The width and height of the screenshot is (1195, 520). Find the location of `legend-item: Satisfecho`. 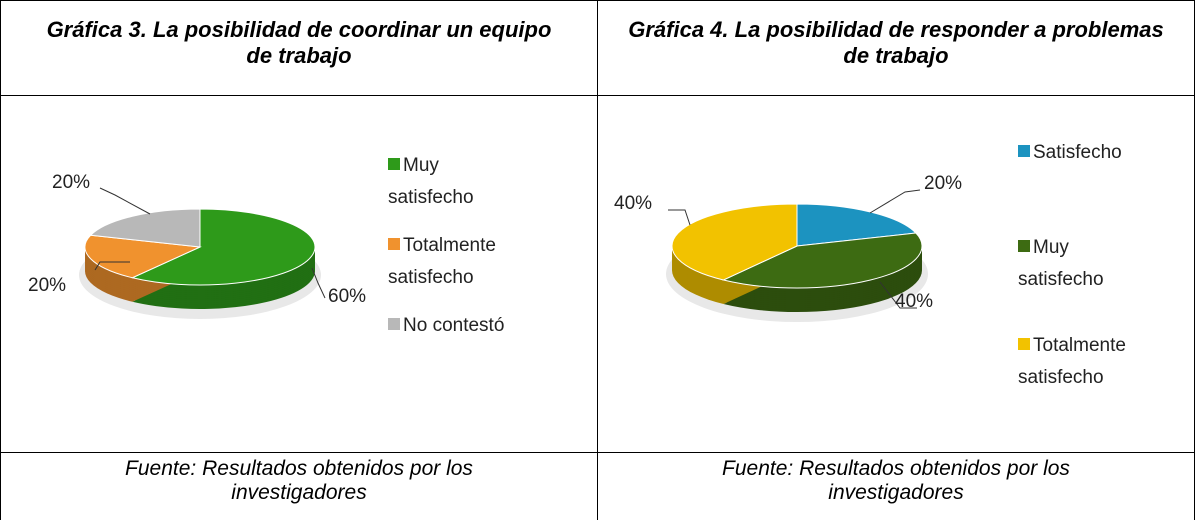

legend-item: Satisfecho is located at coordinates (1083, 153).